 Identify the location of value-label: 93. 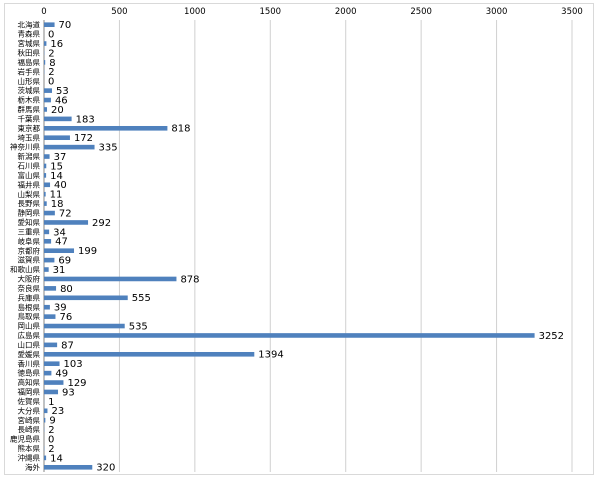
(68, 392).